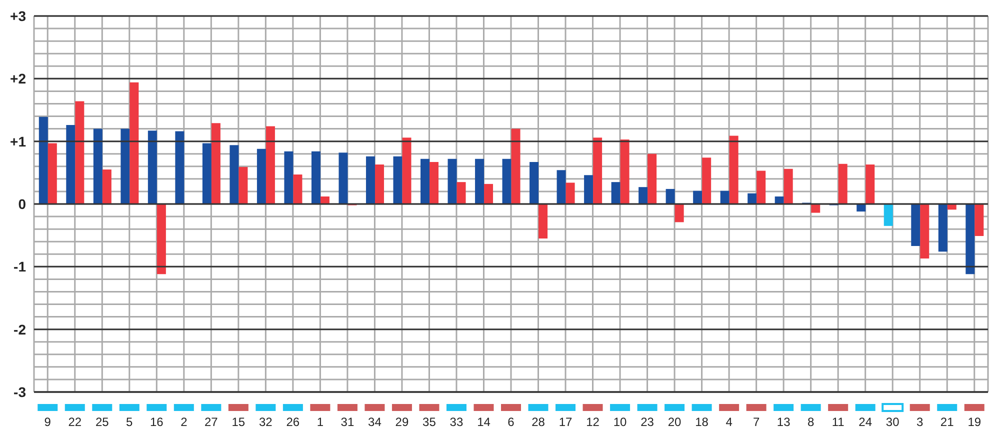 This screenshot has height=428, width=1000. Describe the element at coordinates (402, 421) in the screenshot. I see `x-tick-label: 29` at that location.